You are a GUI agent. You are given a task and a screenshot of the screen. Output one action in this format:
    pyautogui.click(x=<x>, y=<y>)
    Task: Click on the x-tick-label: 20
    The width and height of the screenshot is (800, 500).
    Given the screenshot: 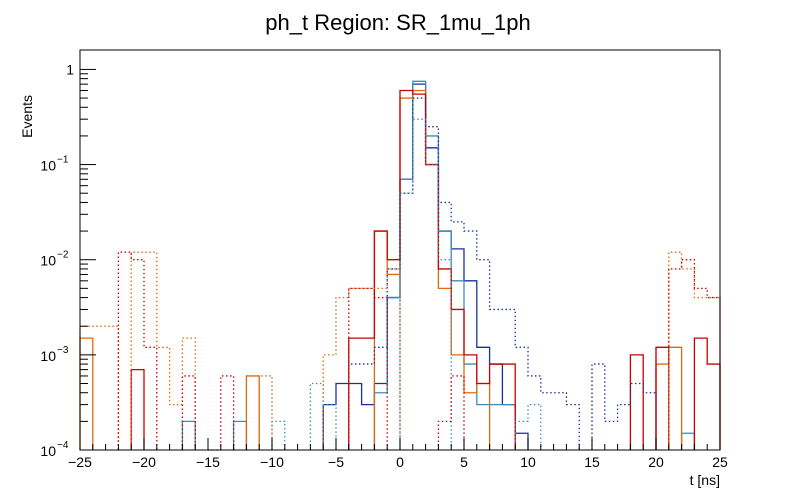 What is the action you would take?
    pyautogui.click(x=656, y=462)
    